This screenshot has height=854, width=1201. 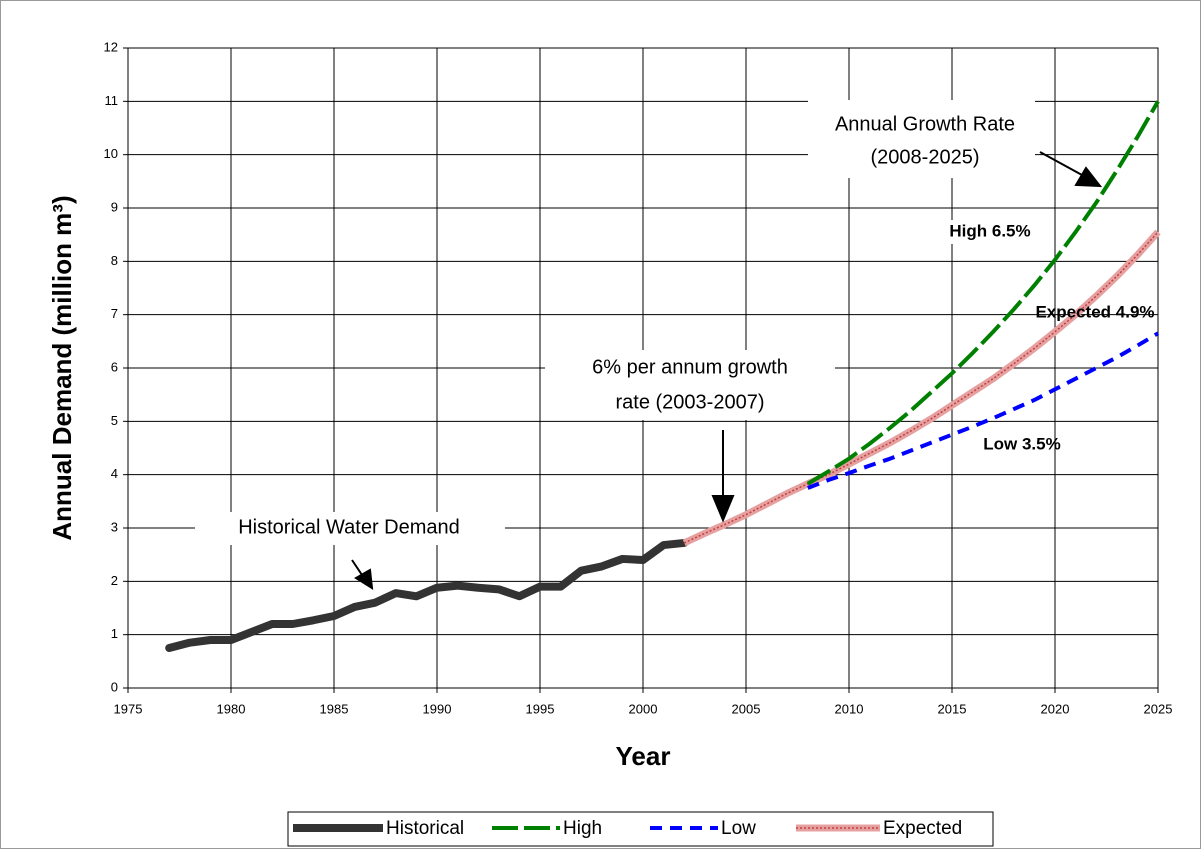 What do you see at coordinates (334, 708) in the screenshot?
I see `x-tick-label: 1985` at bounding box center [334, 708].